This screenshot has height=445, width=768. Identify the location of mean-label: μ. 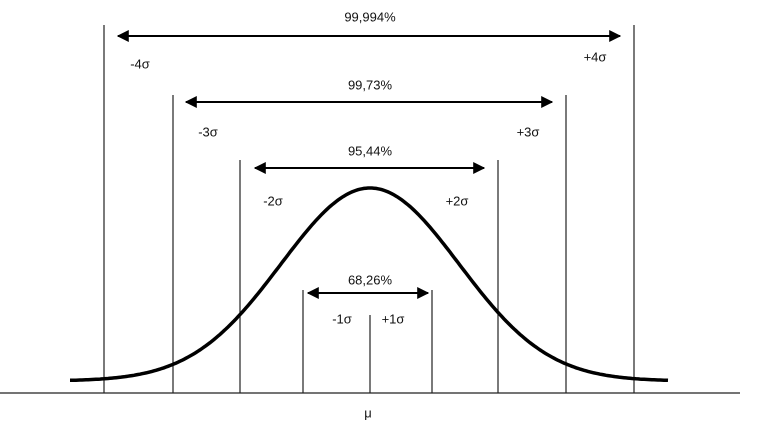
(368, 412).